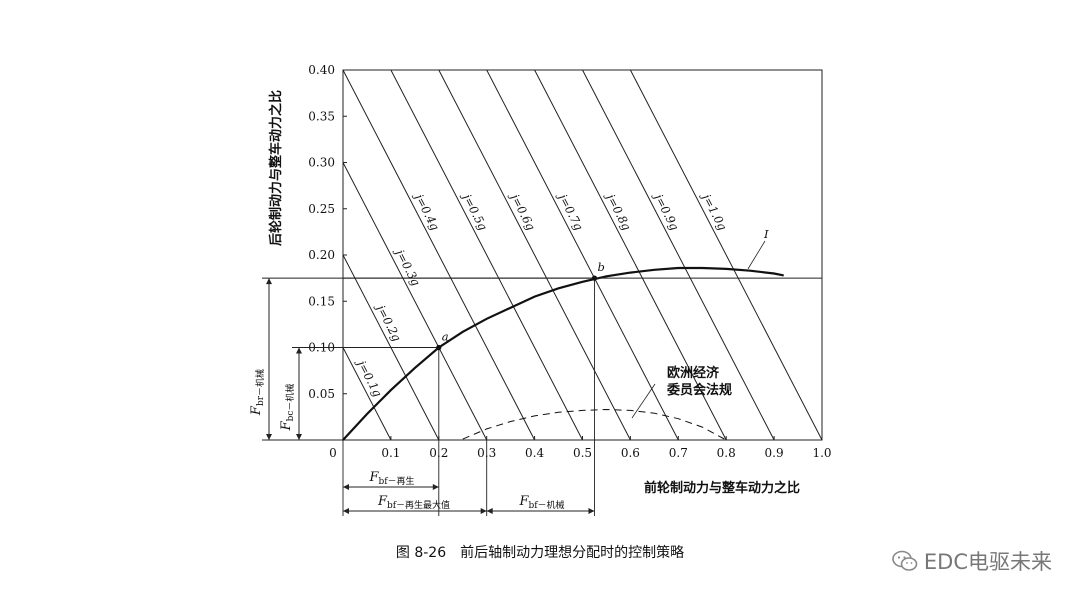 The width and height of the screenshot is (1080, 611). I want to click on y-tick-label: 0.35, so click(321, 116).